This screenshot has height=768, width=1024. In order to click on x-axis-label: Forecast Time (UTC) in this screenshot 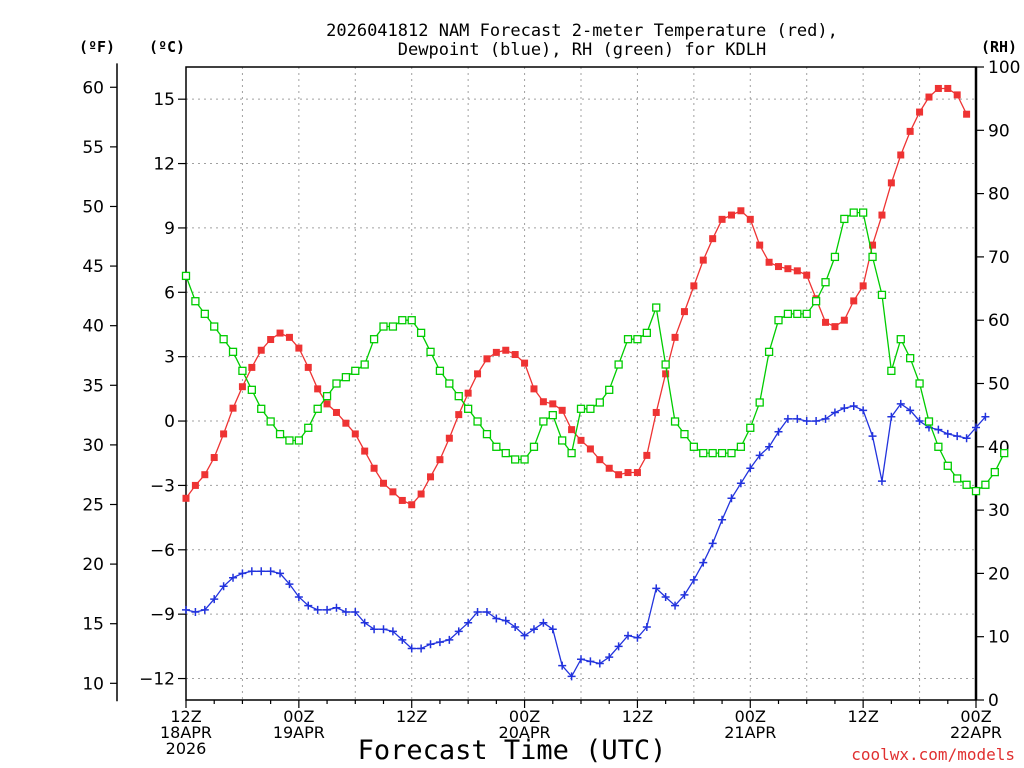, I will do `click(512, 750)`.